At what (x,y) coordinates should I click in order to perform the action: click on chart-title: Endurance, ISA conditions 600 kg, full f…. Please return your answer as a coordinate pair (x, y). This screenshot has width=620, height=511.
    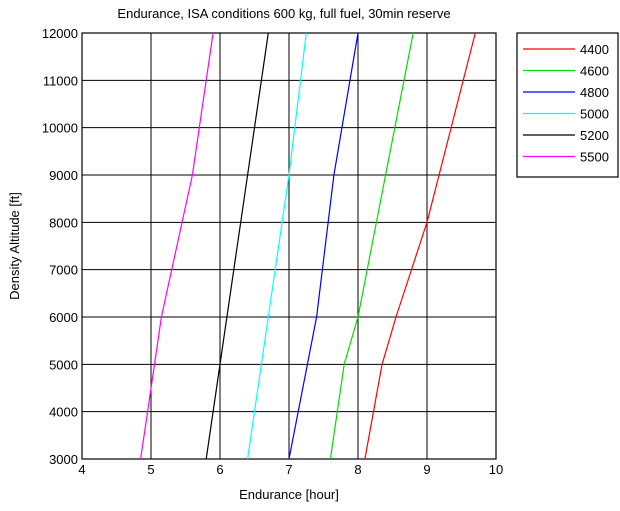
    Looking at the image, I should click on (283, 13).